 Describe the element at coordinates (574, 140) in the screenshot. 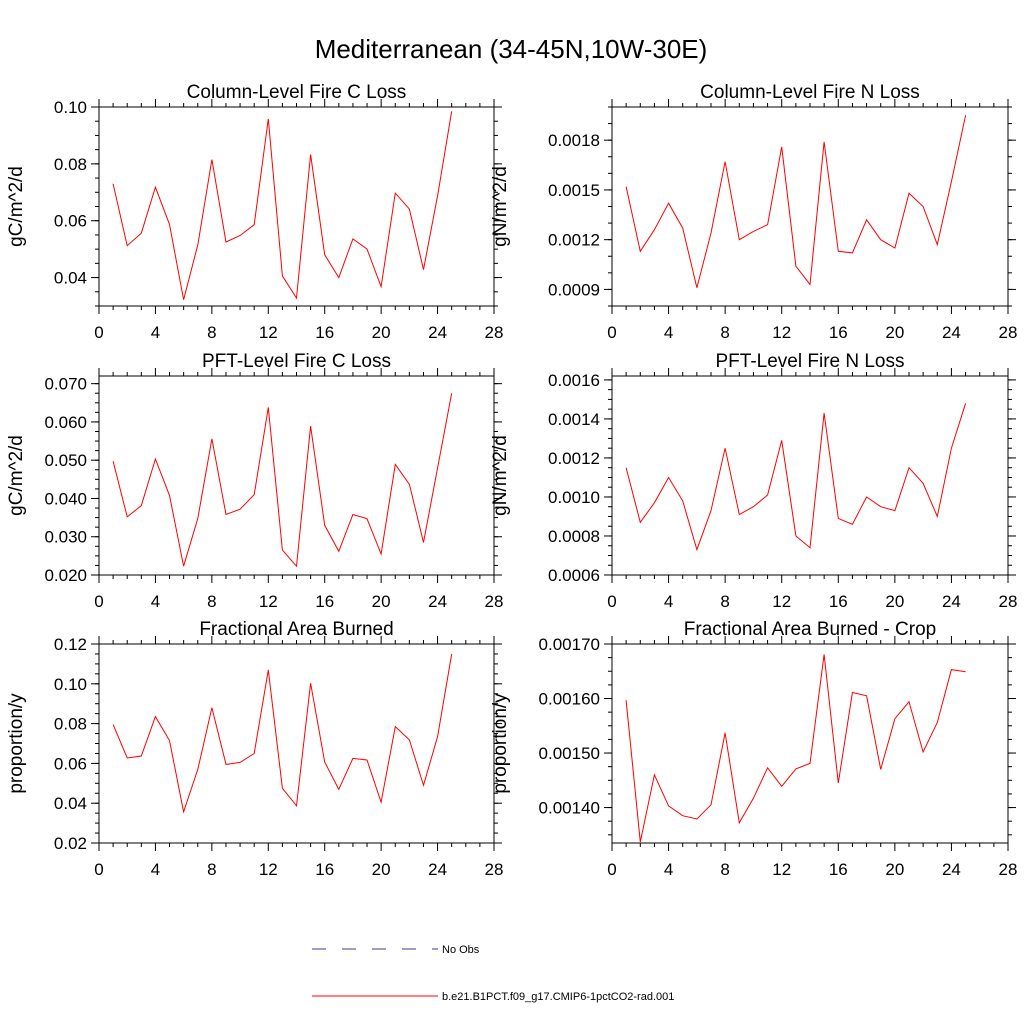

I see `y-tick-label: 0.0018` at that location.